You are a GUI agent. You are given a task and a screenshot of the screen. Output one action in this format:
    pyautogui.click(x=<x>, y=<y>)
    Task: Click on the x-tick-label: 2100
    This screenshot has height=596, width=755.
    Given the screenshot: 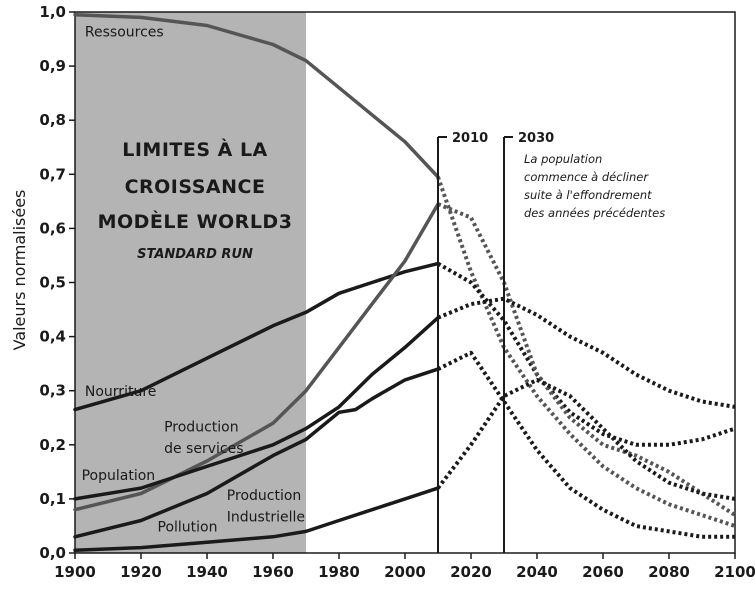 What is the action you would take?
    pyautogui.click(x=734, y=572)
    